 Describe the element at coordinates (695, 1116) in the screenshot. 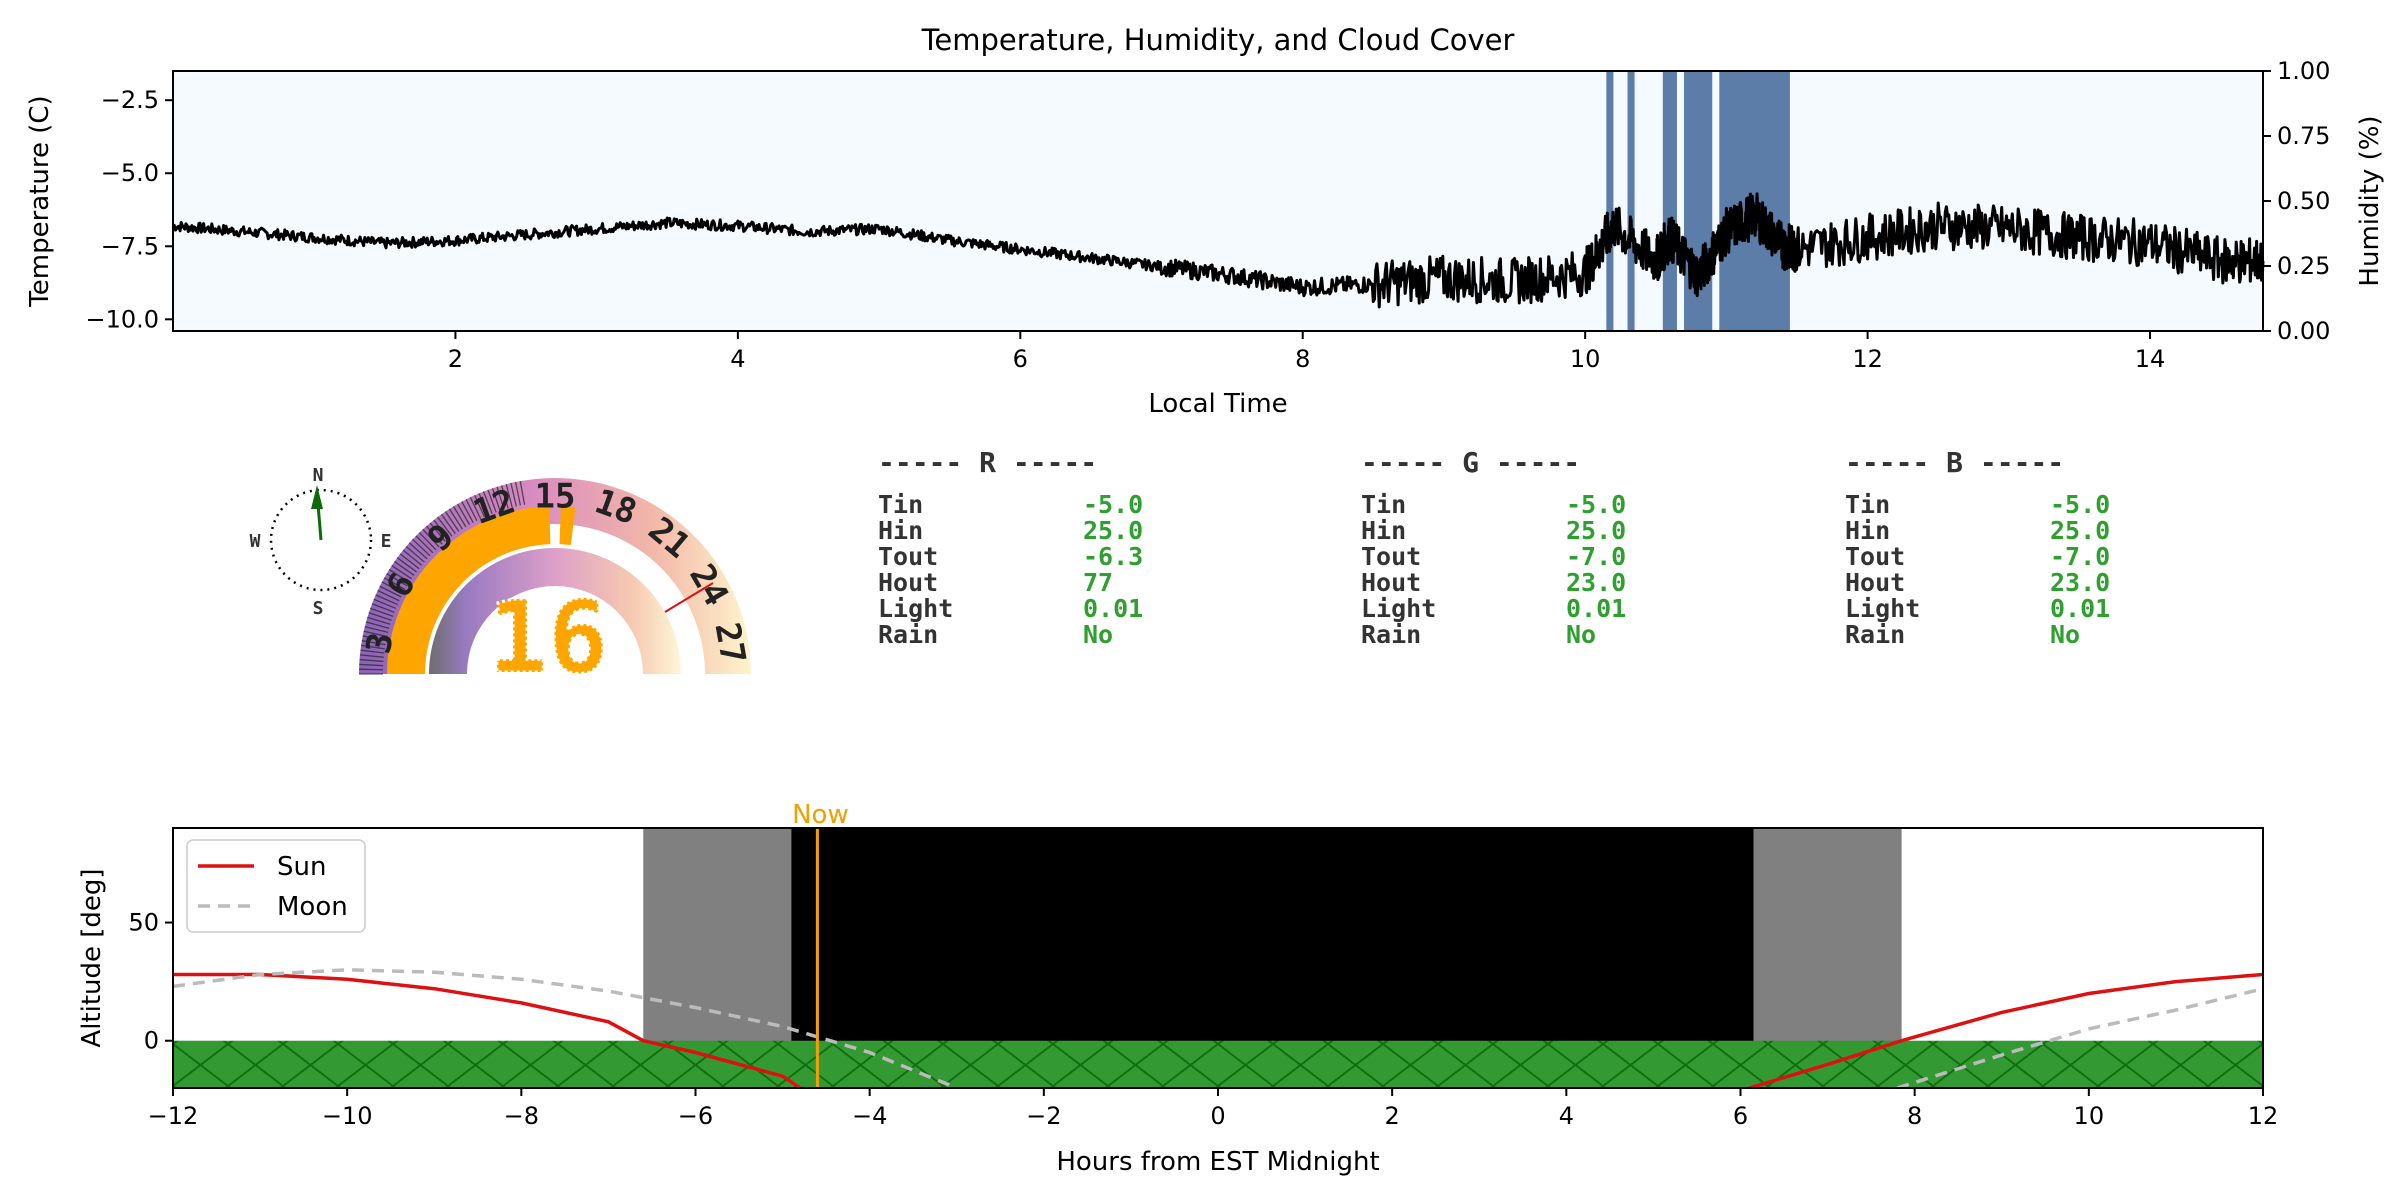

I see `sky-x-tick-label: −6` at that location.